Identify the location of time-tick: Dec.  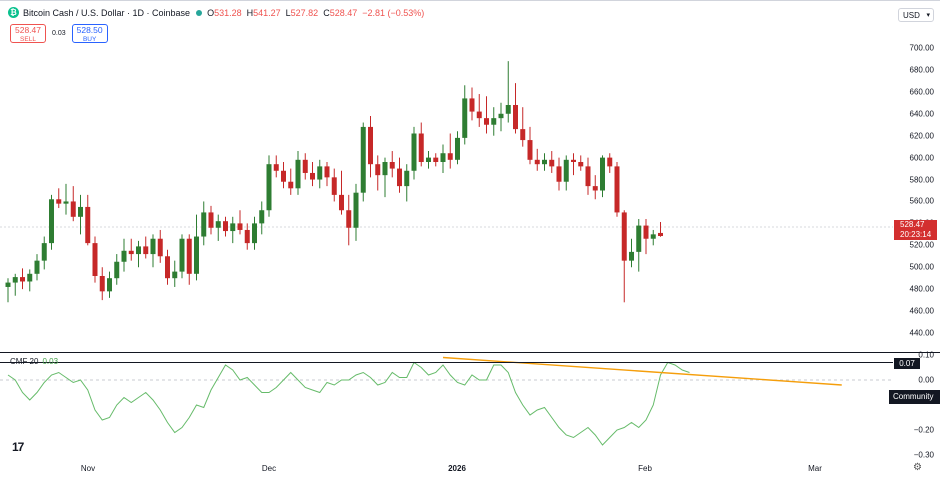
(269, 468).